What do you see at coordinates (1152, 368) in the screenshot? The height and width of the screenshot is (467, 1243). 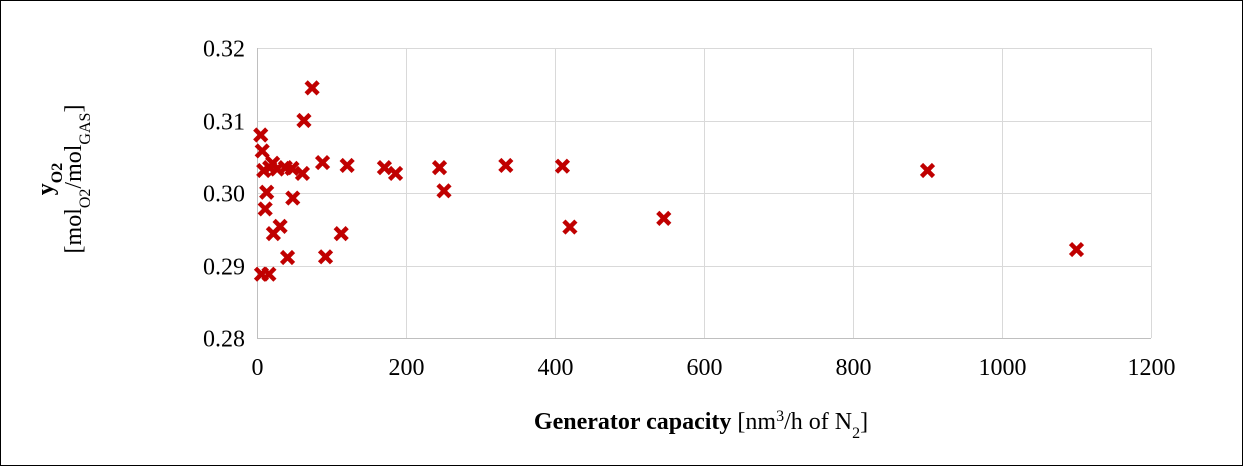 I see `x-tick-label: 1200` at bounding box center [1152, 368].